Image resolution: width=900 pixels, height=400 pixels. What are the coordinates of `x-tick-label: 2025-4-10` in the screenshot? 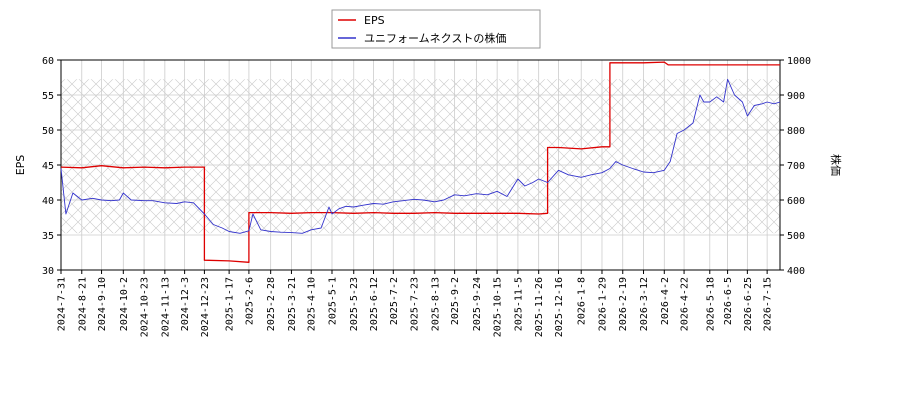 It's located at (312, 304).